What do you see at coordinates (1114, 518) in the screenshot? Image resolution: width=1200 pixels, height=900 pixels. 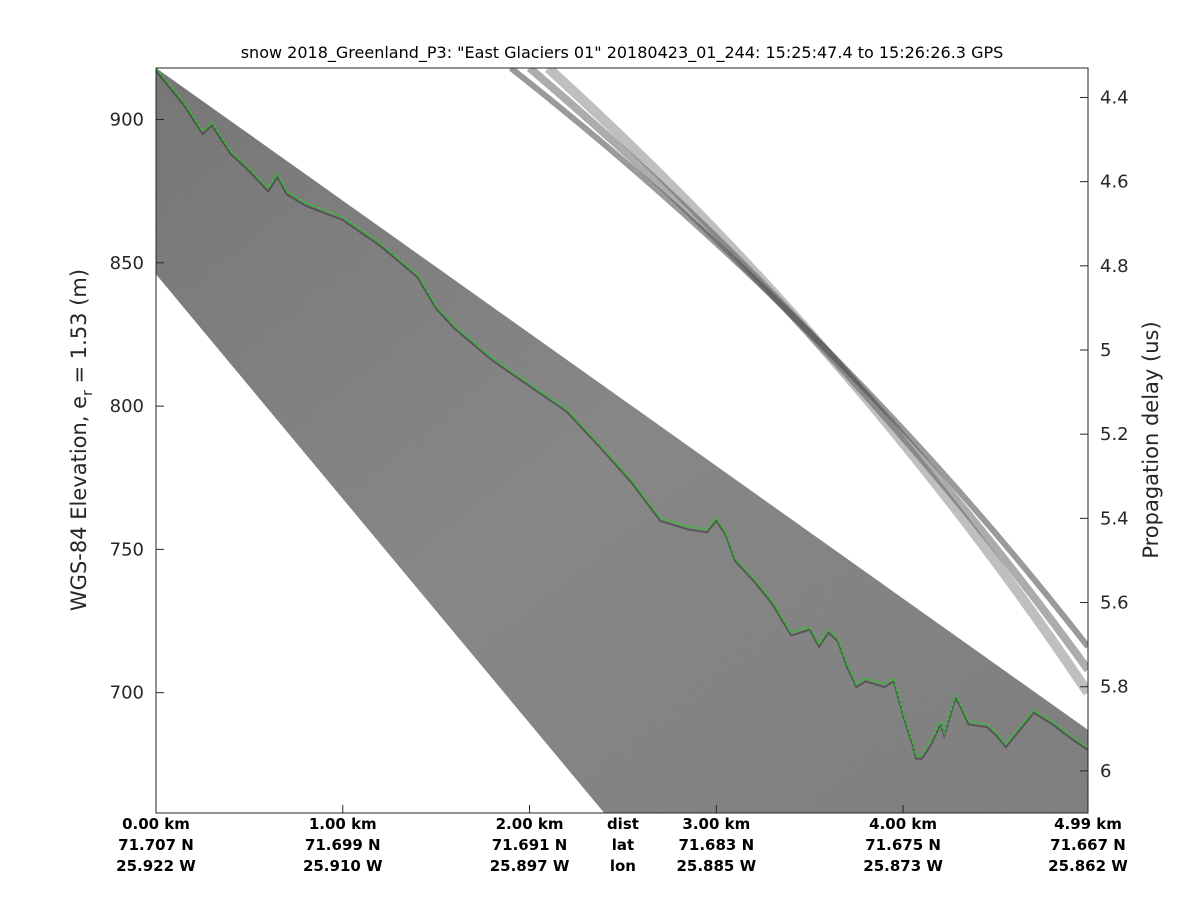 I see `y-right-tick-label: 5.4` at bounding box center [1114, 518].